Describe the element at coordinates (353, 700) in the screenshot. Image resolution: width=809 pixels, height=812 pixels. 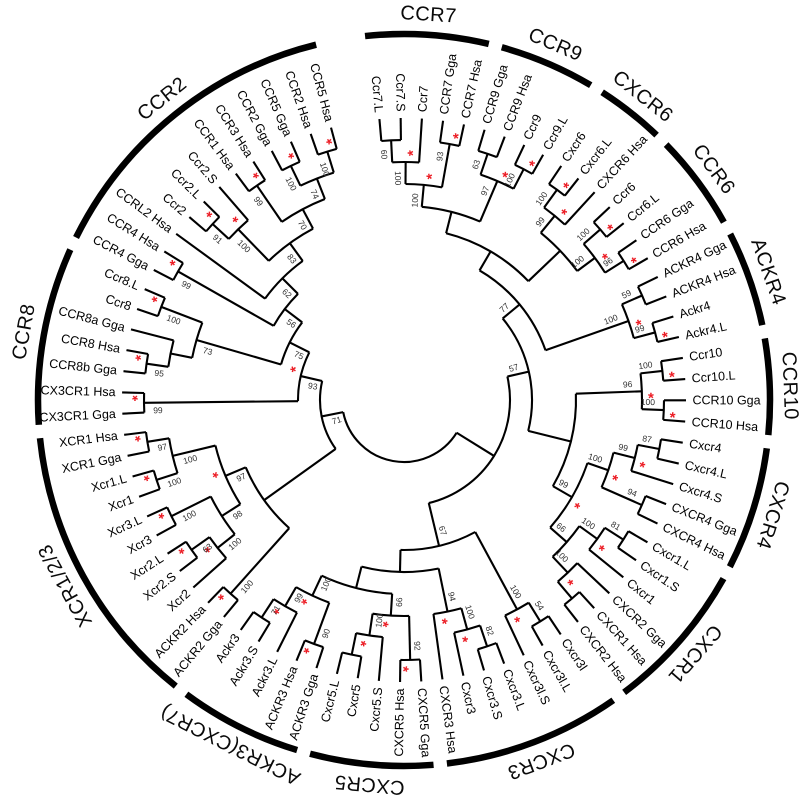
I see `leaf-label: Cxcr5` at that location.